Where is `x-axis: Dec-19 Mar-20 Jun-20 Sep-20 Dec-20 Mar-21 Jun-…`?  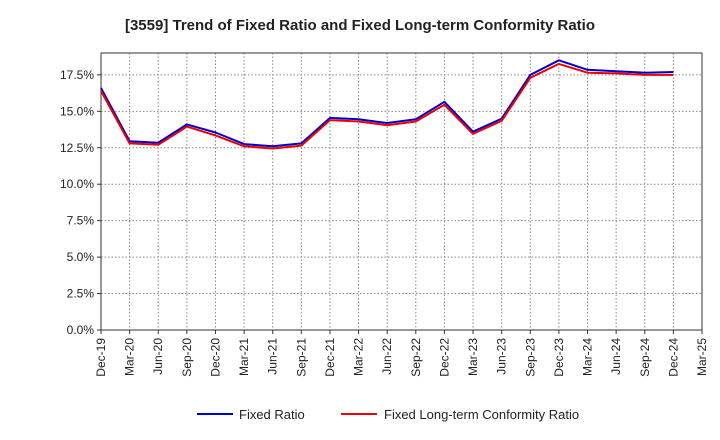
x-axis: Dec-19 Mar-20 Jun-20 Sep-20 Dec-20 Mar-21 Jun-… is located at coordinates (401, 353).